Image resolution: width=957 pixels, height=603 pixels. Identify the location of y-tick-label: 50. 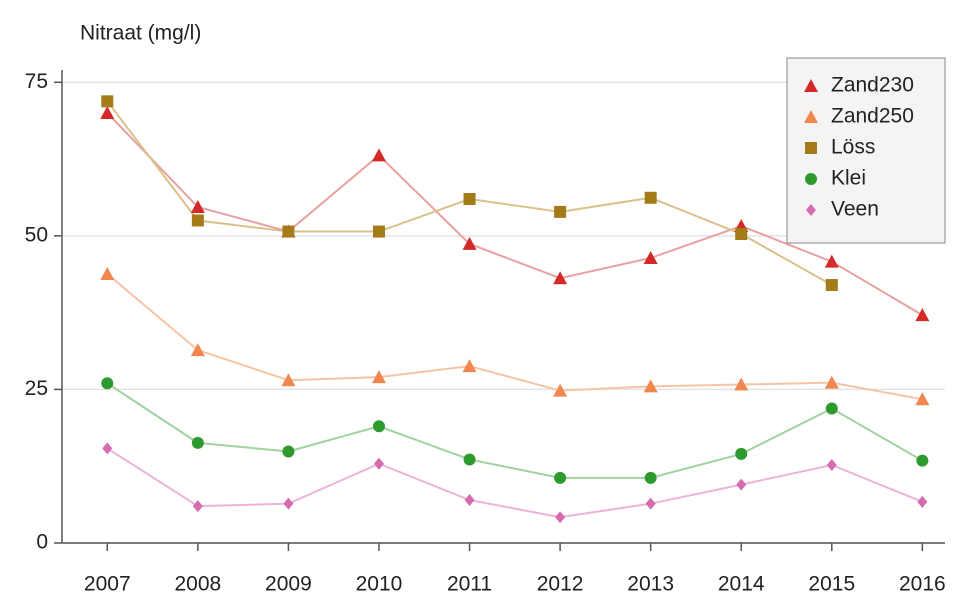
(36, 234).